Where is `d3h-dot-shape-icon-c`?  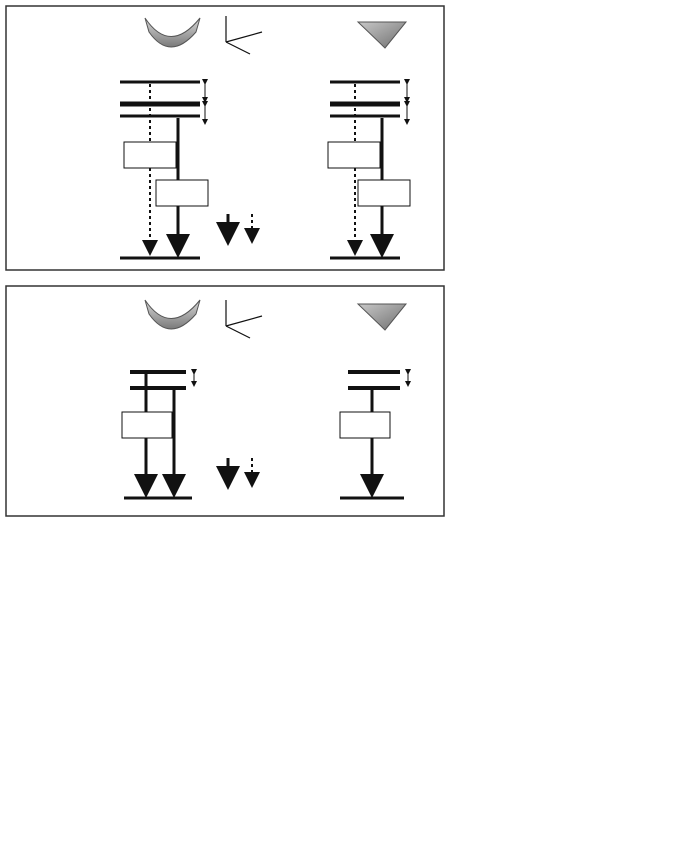 d3h-dot-shape-icon-c is located at coordinates (382, 317).